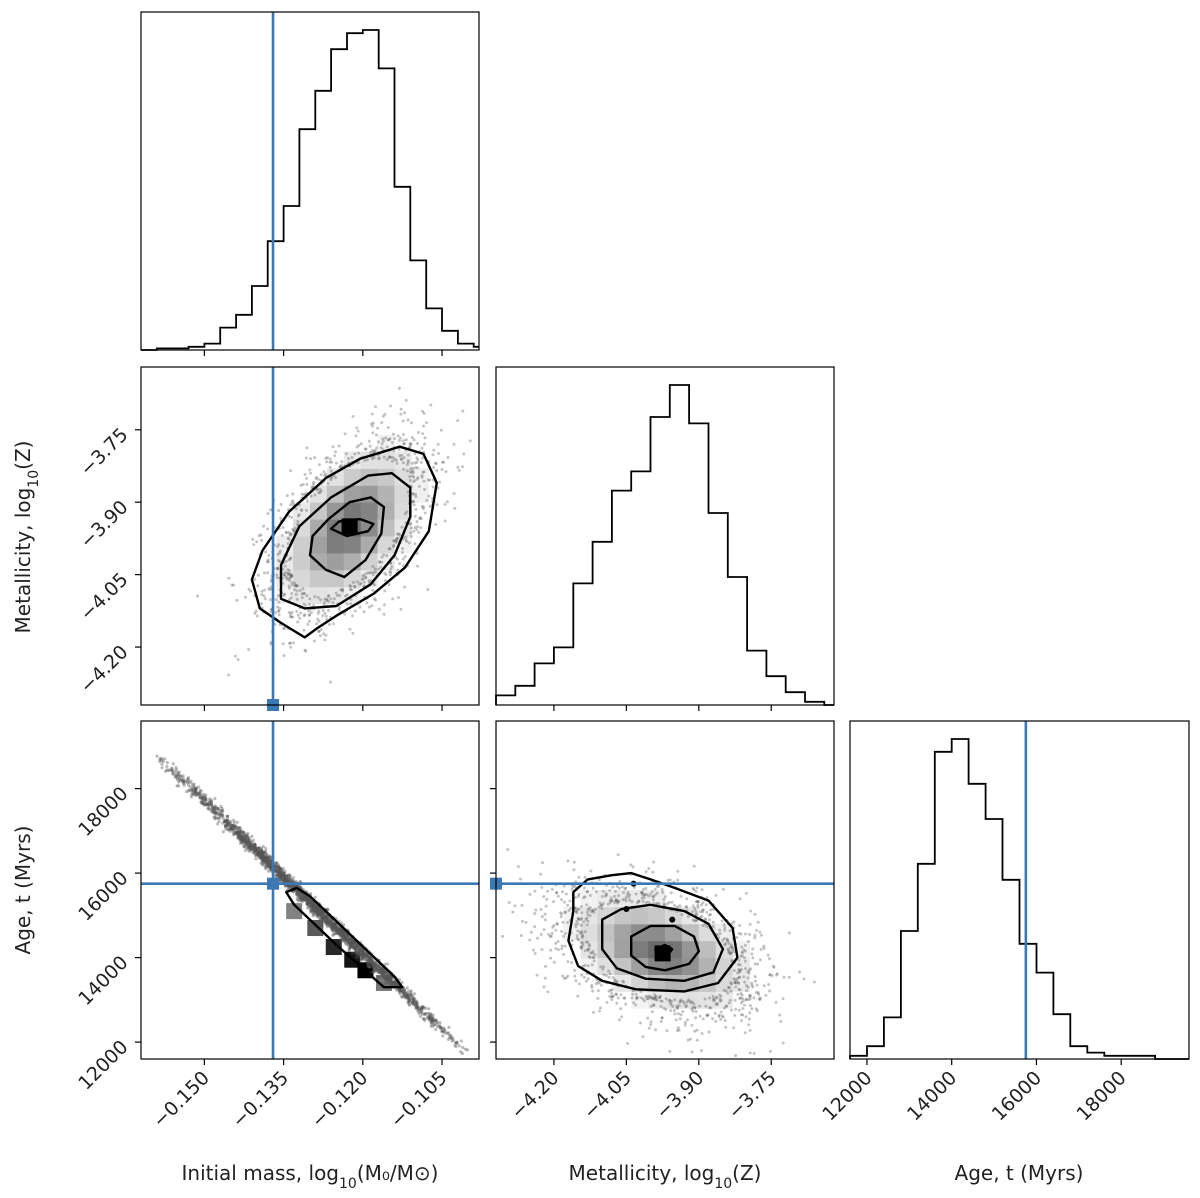 The height and width of the screenshot is (1198, 1200). I want to click on panel-frame, so click(310, 181).